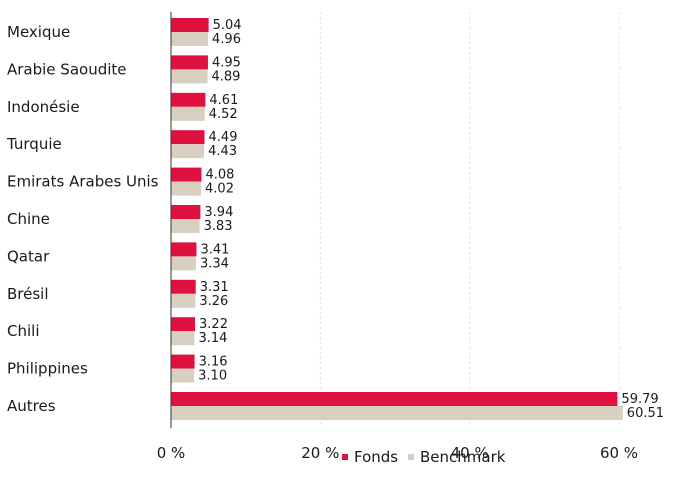  What do you see at coordinates (28, 219) in the screenshot?
I see `category-label: Chine` at bounding box center [28, 219].